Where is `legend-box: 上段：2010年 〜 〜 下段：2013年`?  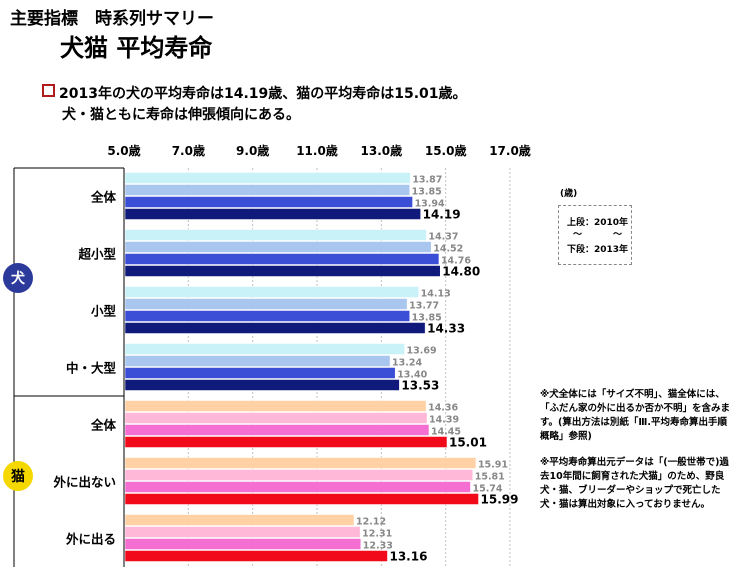
legend-box: 上段：2010年 〜 〜 下段：2013年 is located at coordinates (595, 235).